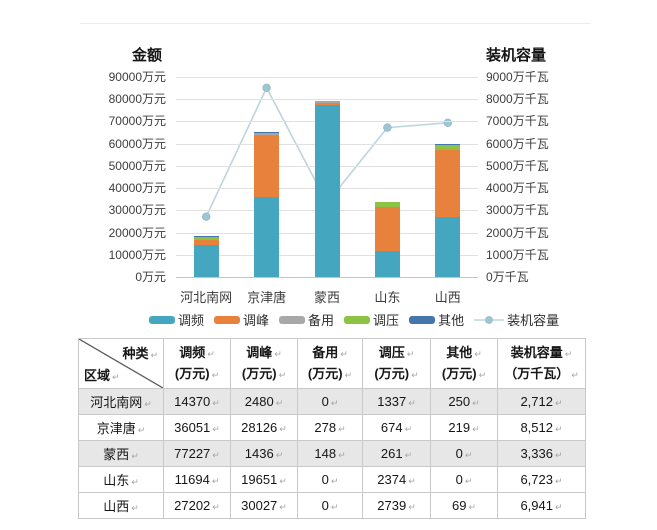  Describe the element at coordinates (517, 188) in the screenshot. I see `right-axis-tick-label: 4000万千瓦` at that location.